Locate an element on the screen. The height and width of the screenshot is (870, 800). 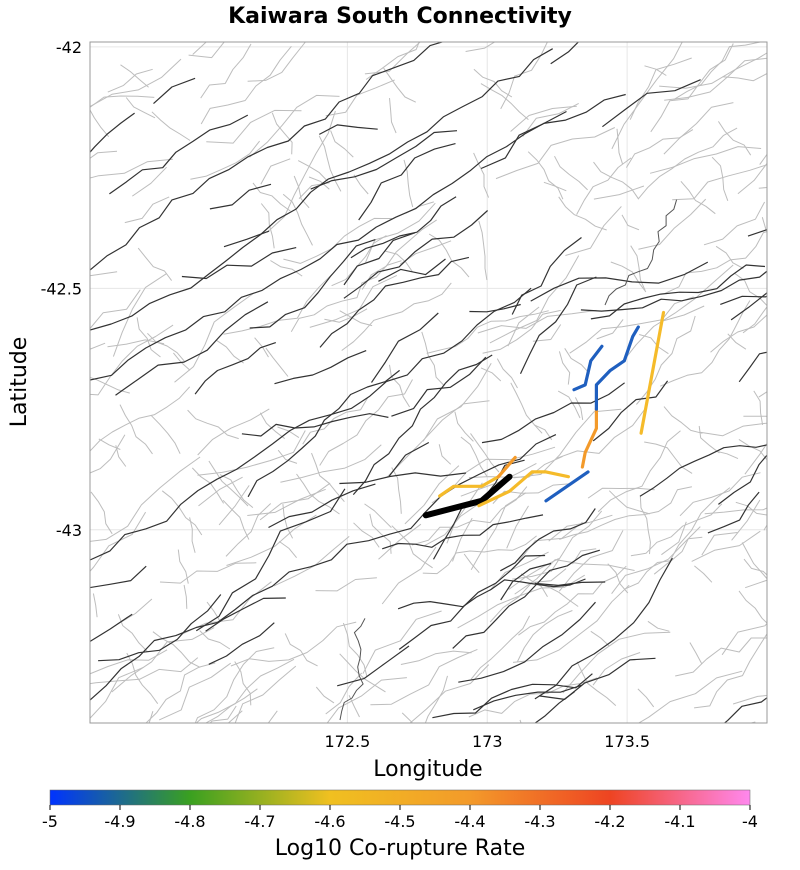
y-tick-label: -42.5 is located at coordinates (61, 288).